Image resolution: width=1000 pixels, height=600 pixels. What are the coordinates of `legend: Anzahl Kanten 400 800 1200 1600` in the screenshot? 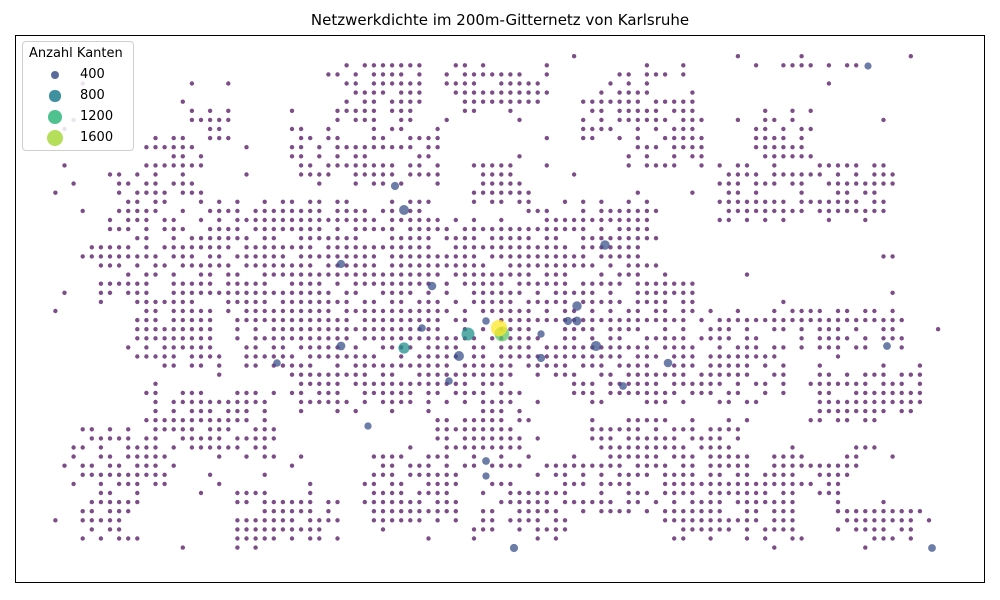 It's located at (78, 96).